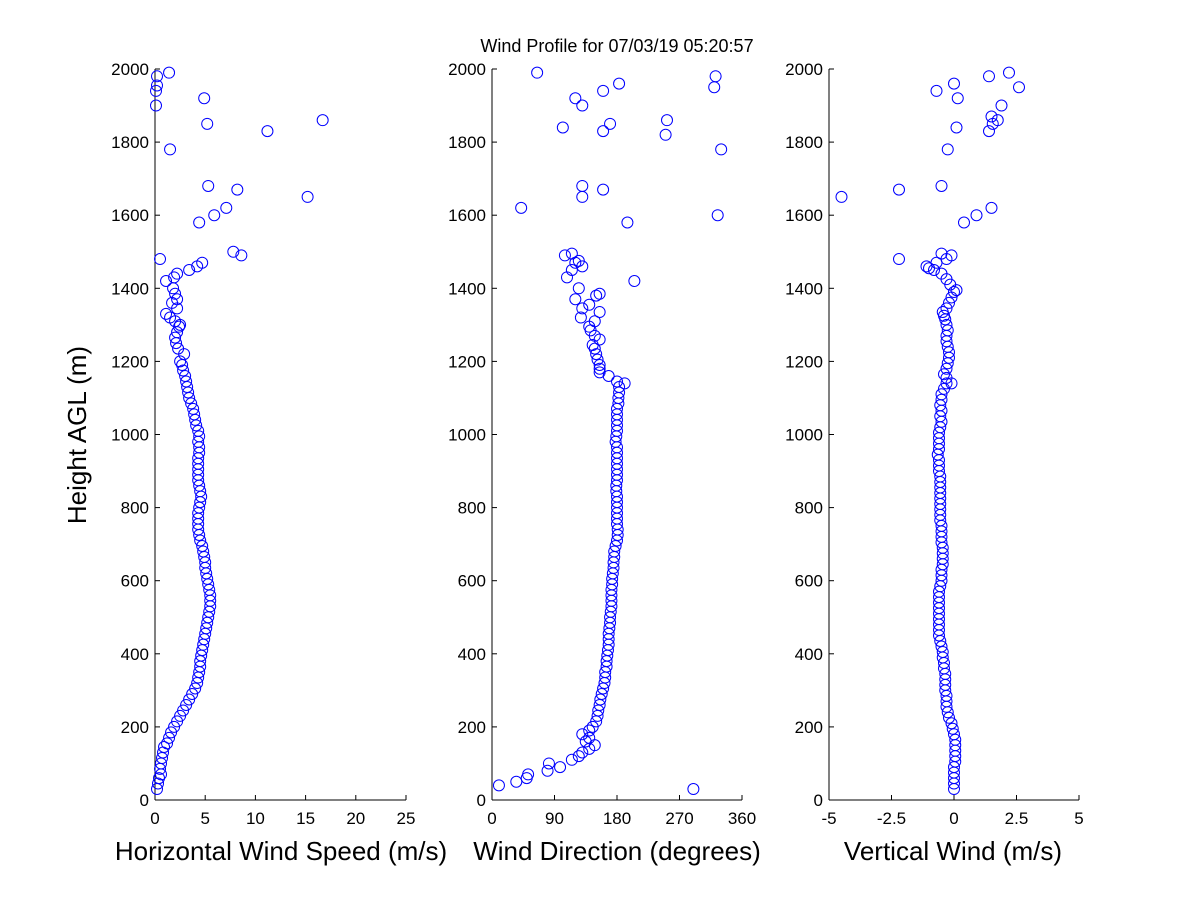  Describe the element at coordinates (239, 431) in the screenshot. I see `horizontal-wind-speed-points` at that location.